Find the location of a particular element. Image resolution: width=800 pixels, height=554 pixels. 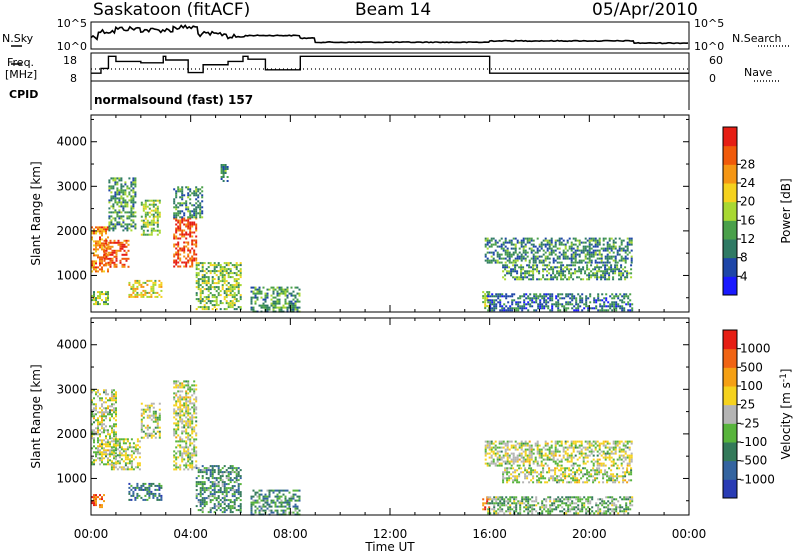

beam-title: Beam 14 is located at coordinates (393, 10).